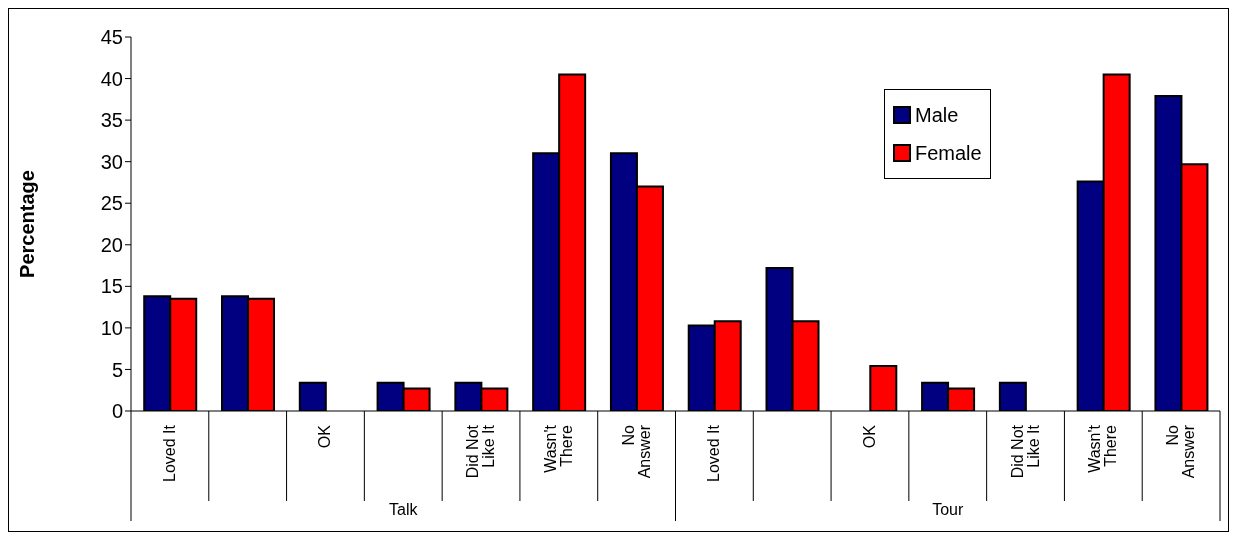  I want to click on y-axis-title: Percentage, so click(27, 224).